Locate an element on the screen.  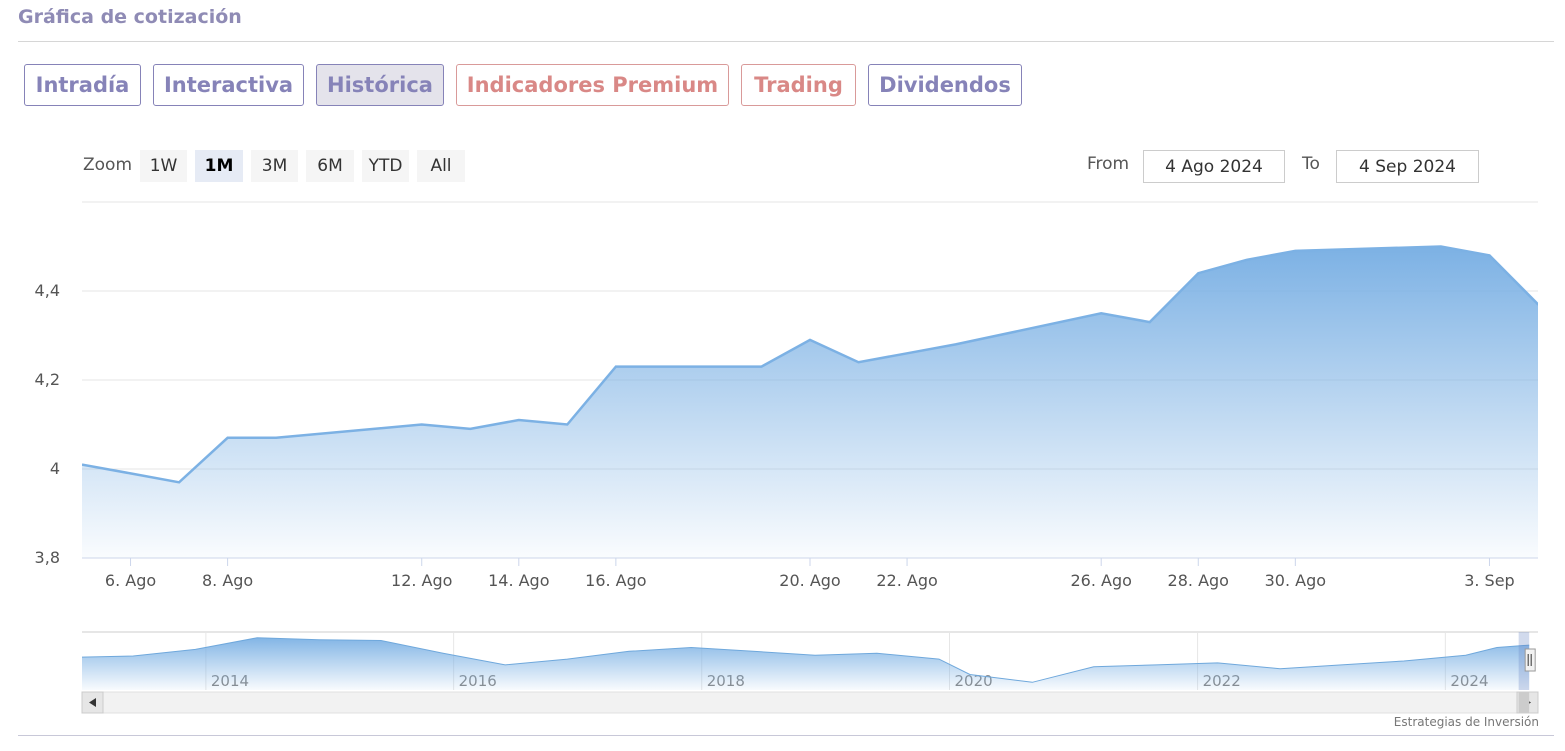
tab-trading: Trading is located at coordinates (798, 85).